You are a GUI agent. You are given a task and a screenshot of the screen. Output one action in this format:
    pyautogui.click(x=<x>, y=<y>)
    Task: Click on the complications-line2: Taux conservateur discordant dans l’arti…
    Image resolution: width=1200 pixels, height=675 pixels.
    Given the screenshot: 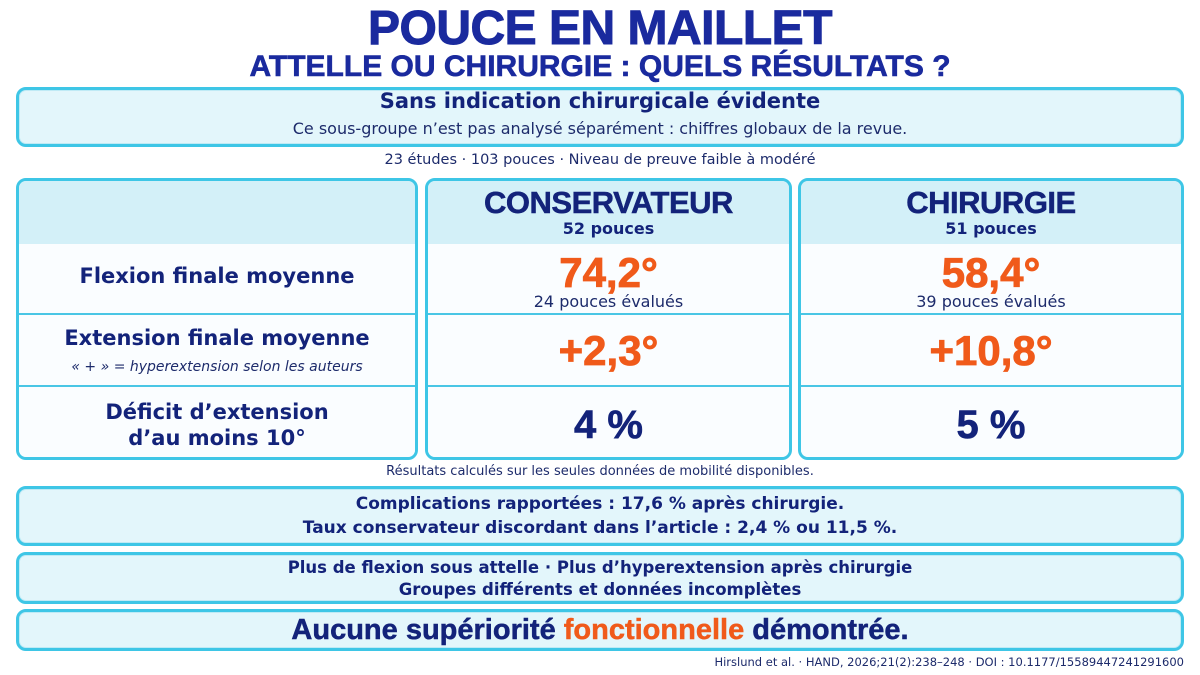 What is the action you would take?
    pyautogui.click(x=600, y=528)
    